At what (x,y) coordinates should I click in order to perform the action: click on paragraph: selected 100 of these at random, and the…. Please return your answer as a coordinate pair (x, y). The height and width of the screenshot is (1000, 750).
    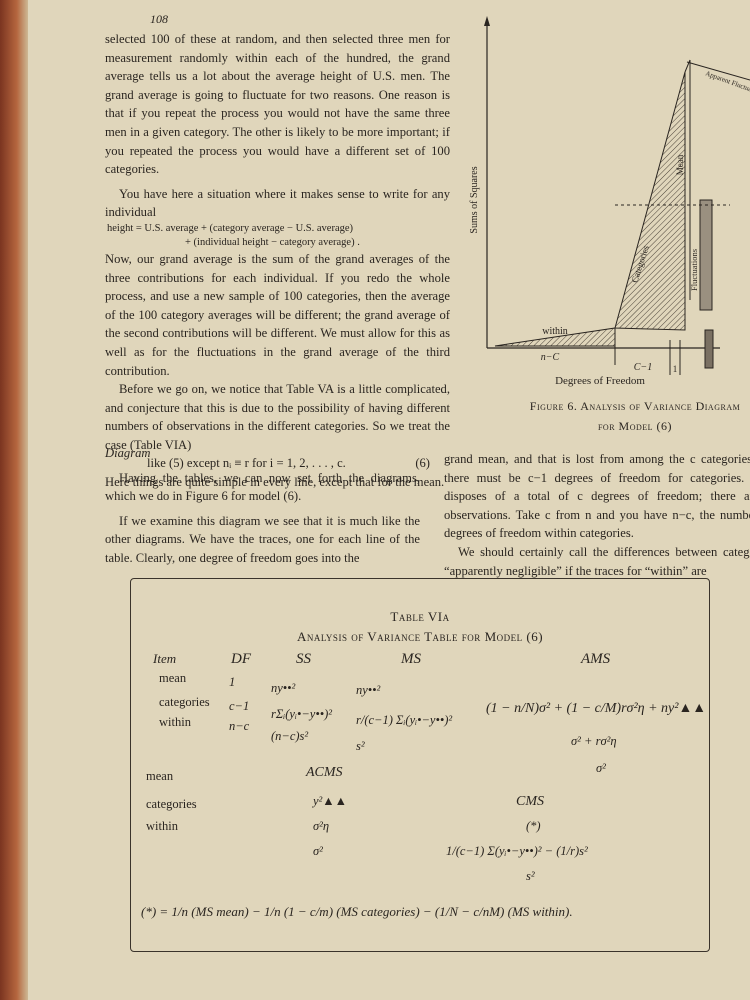
    Looking at the image, I should click on (277, 104).